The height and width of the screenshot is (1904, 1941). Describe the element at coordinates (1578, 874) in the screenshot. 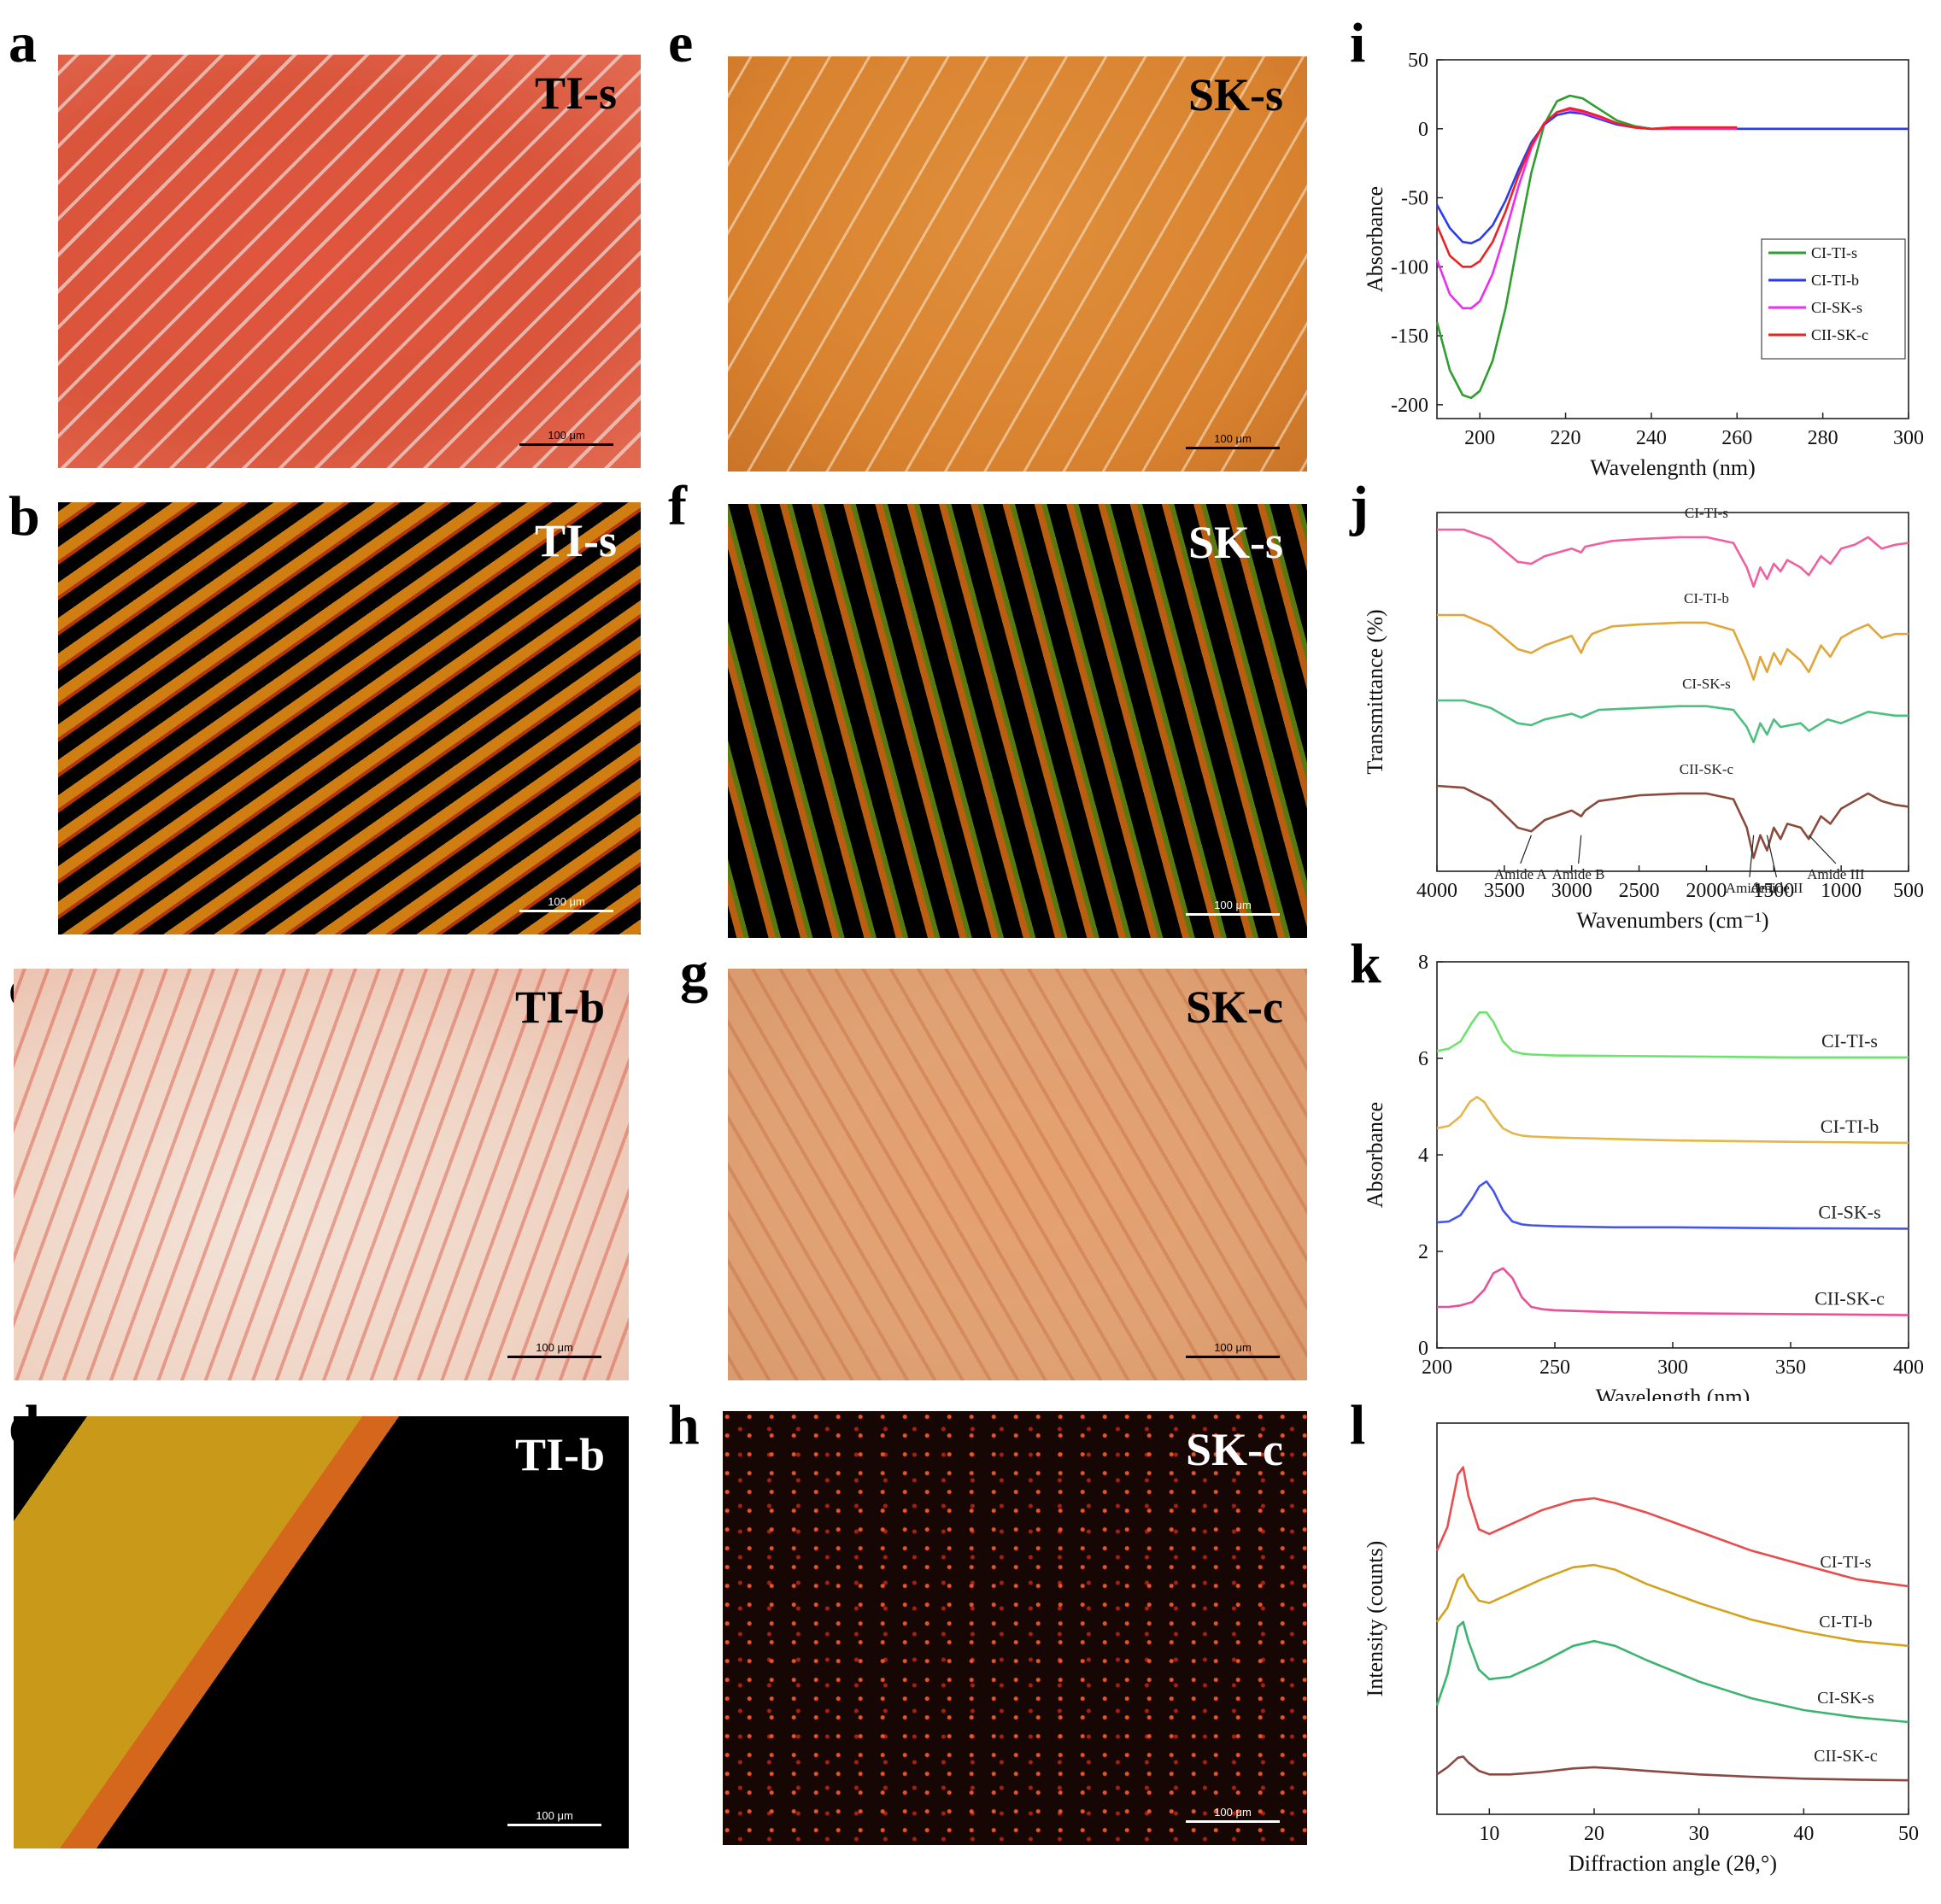

I see `annotation-label: Amide B` at that location.